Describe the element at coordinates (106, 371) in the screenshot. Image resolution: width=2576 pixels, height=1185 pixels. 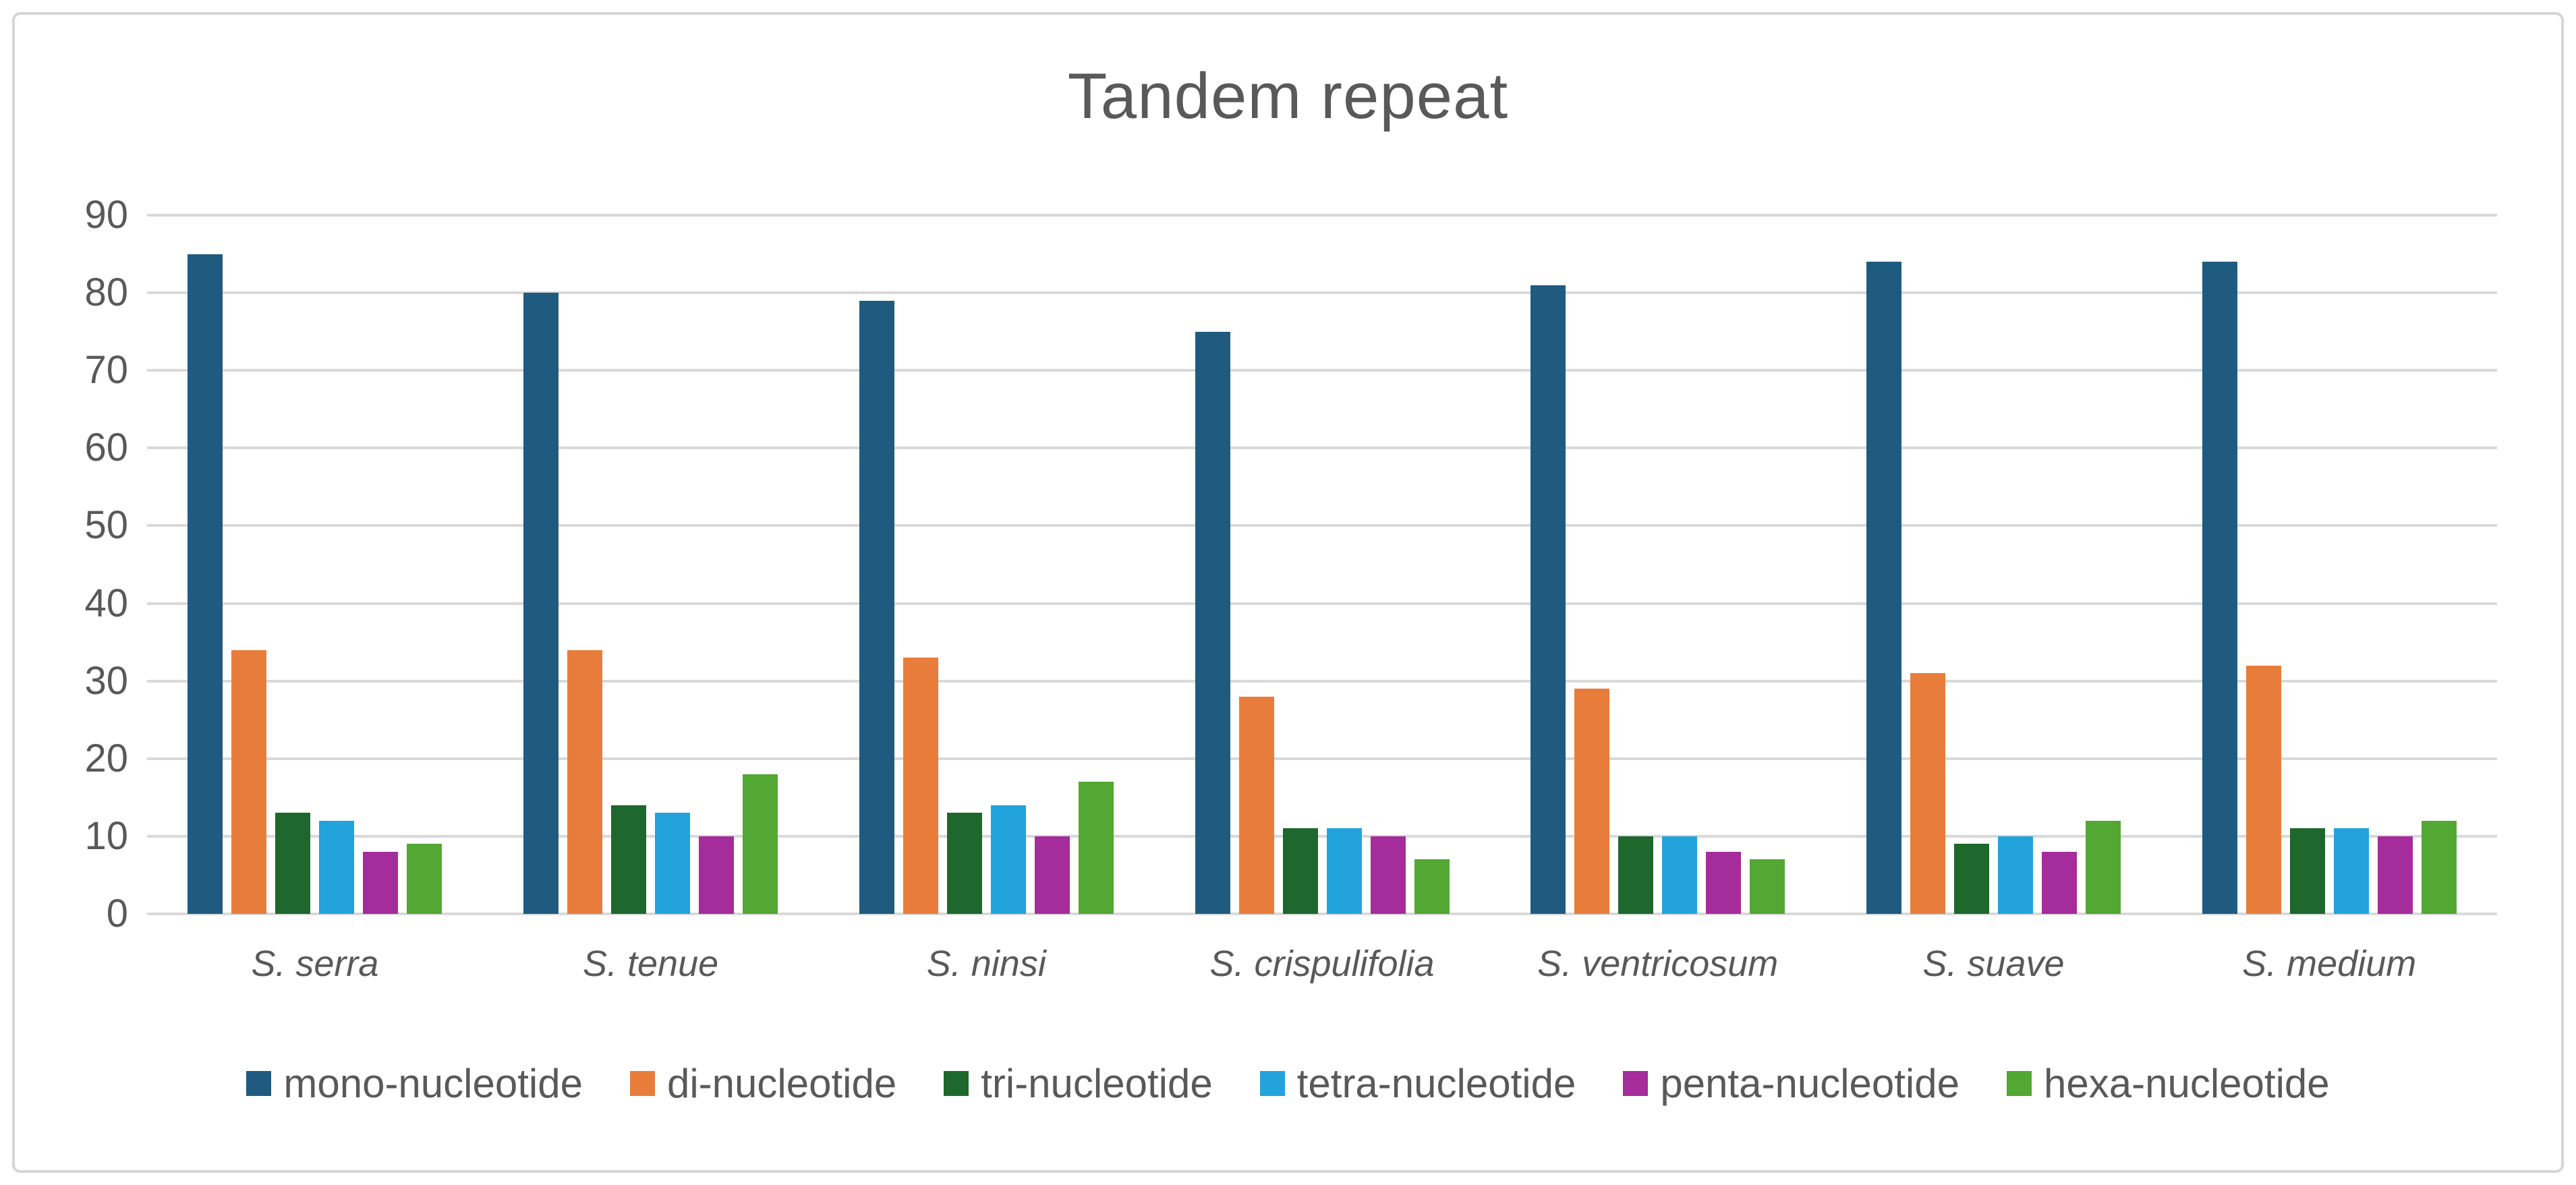
I see `y-tick-label-70: 70` at that location.